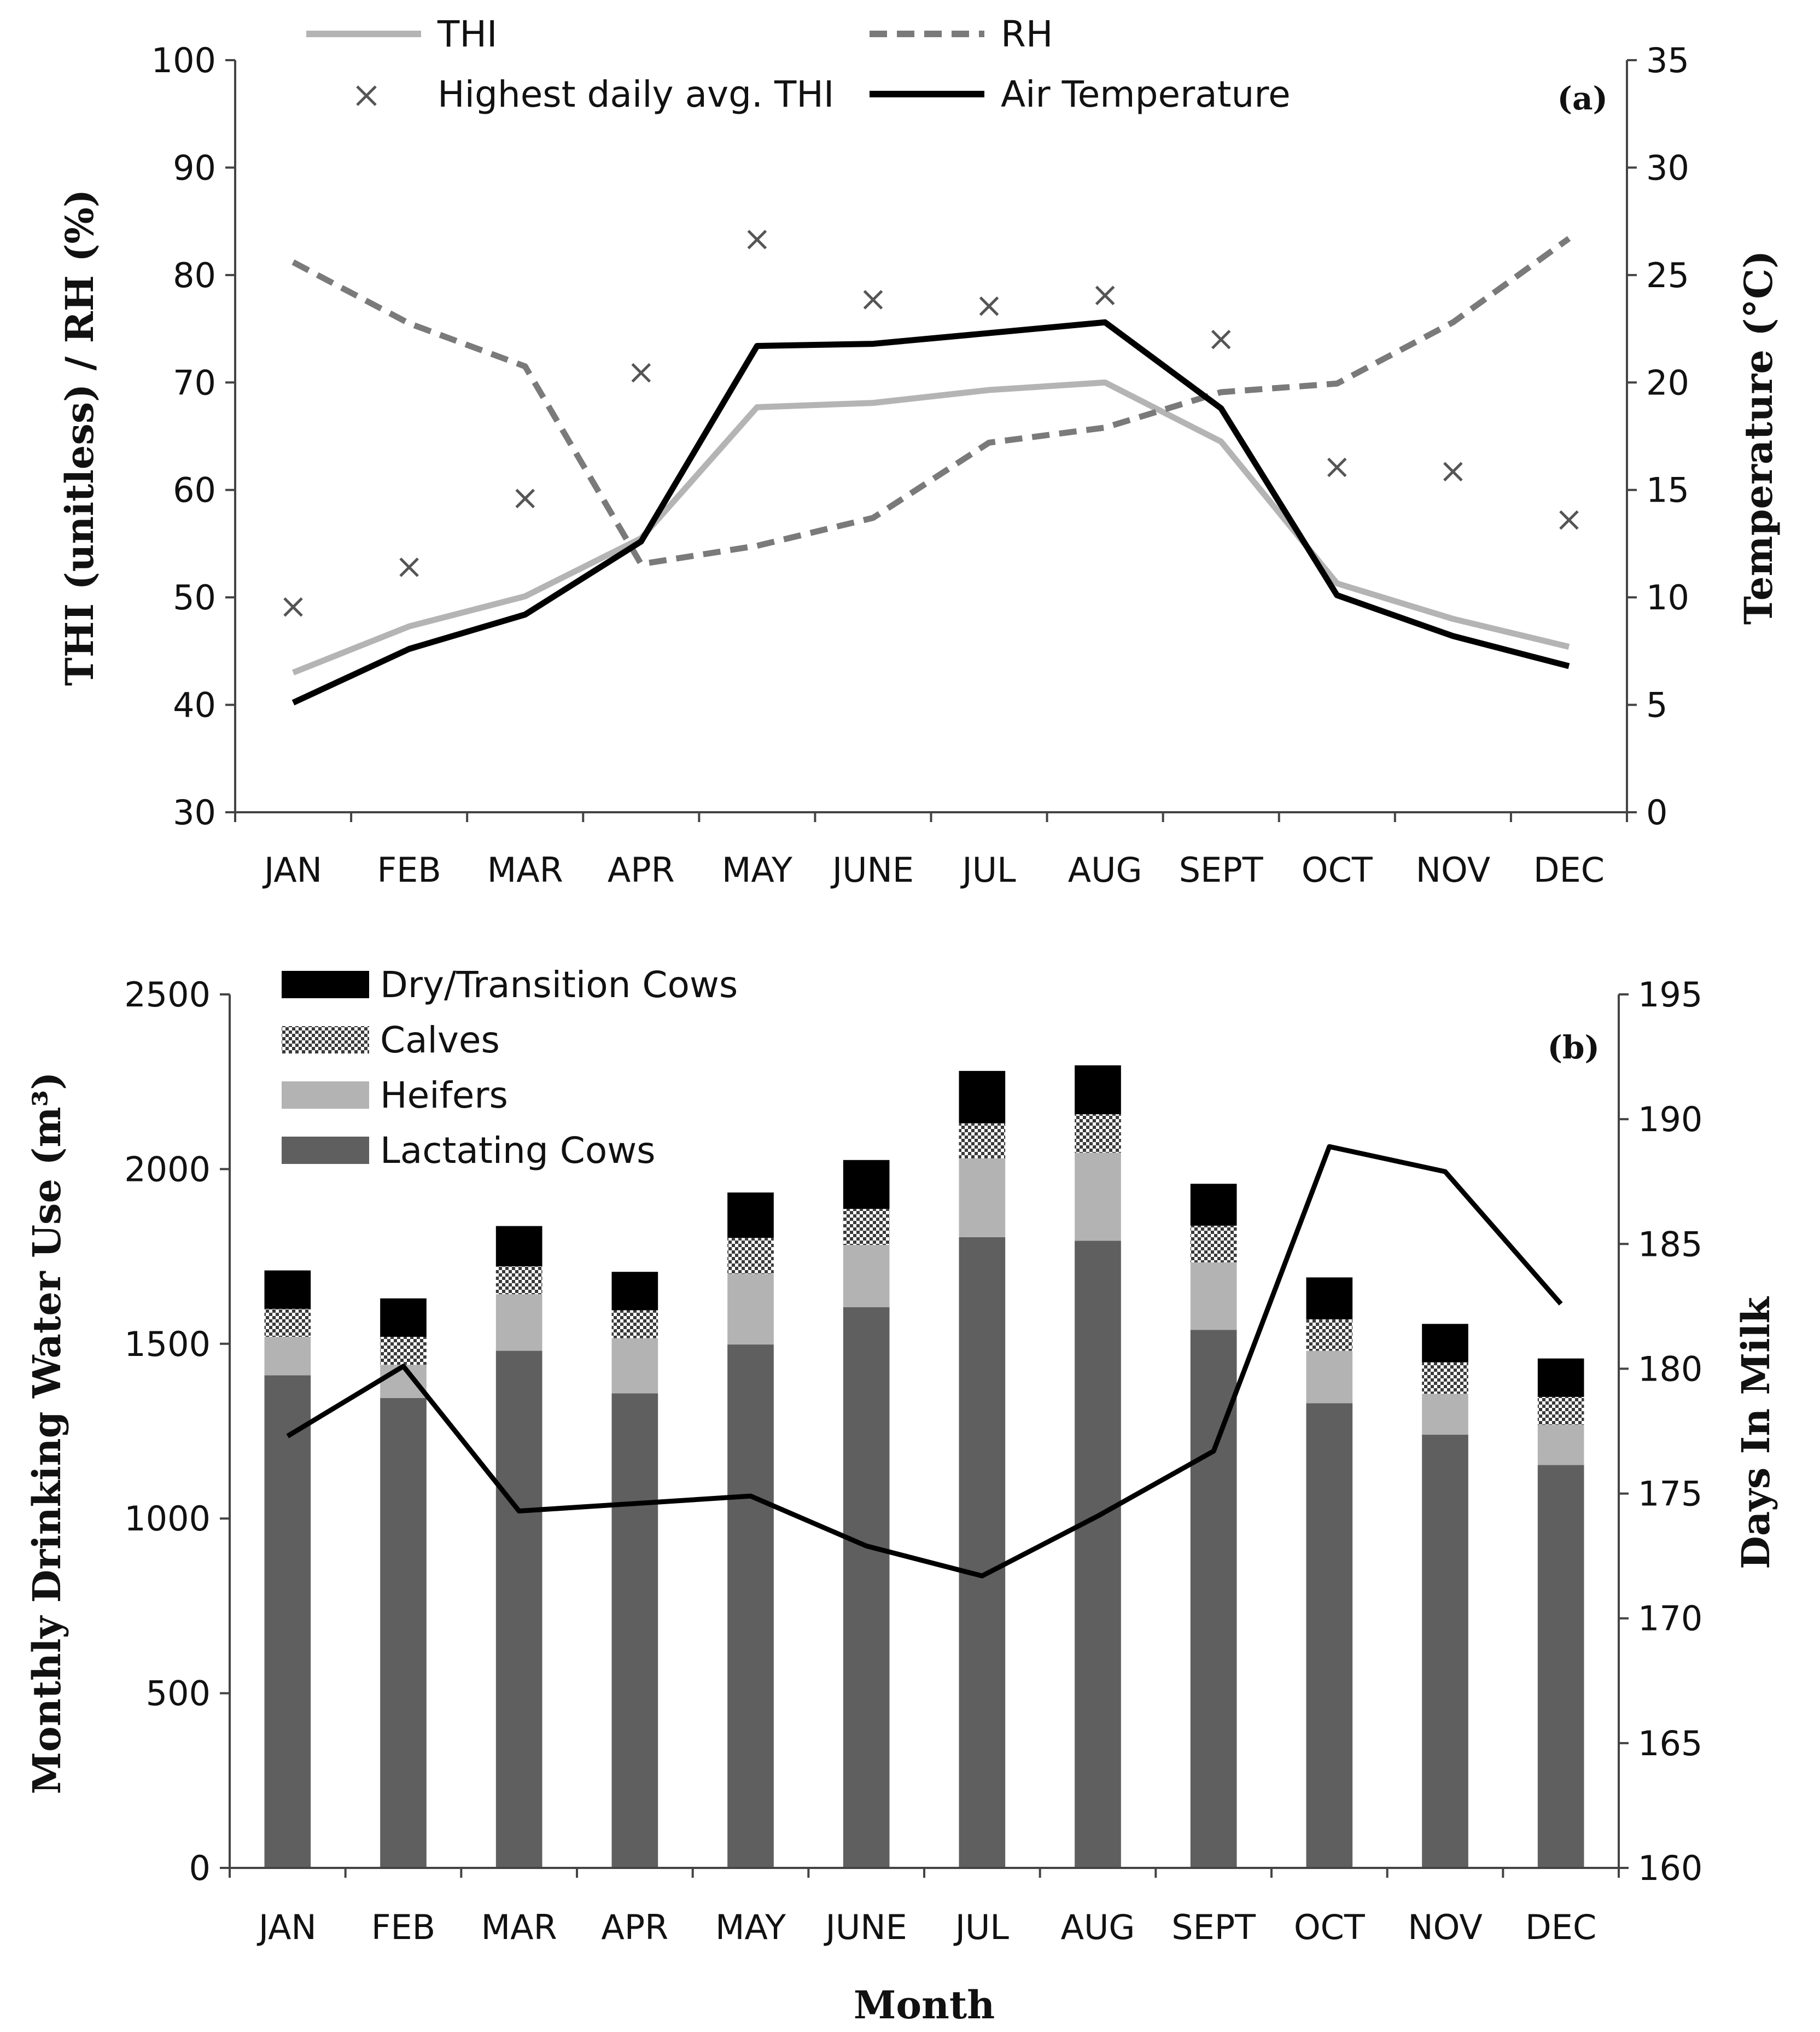 The height and width of the screenshot is (2032, 1820). What do you see at coordinates (1656, 813) in the screenshot?
I see `y2-tick-label: 0` at bounding box center [1656, 813].